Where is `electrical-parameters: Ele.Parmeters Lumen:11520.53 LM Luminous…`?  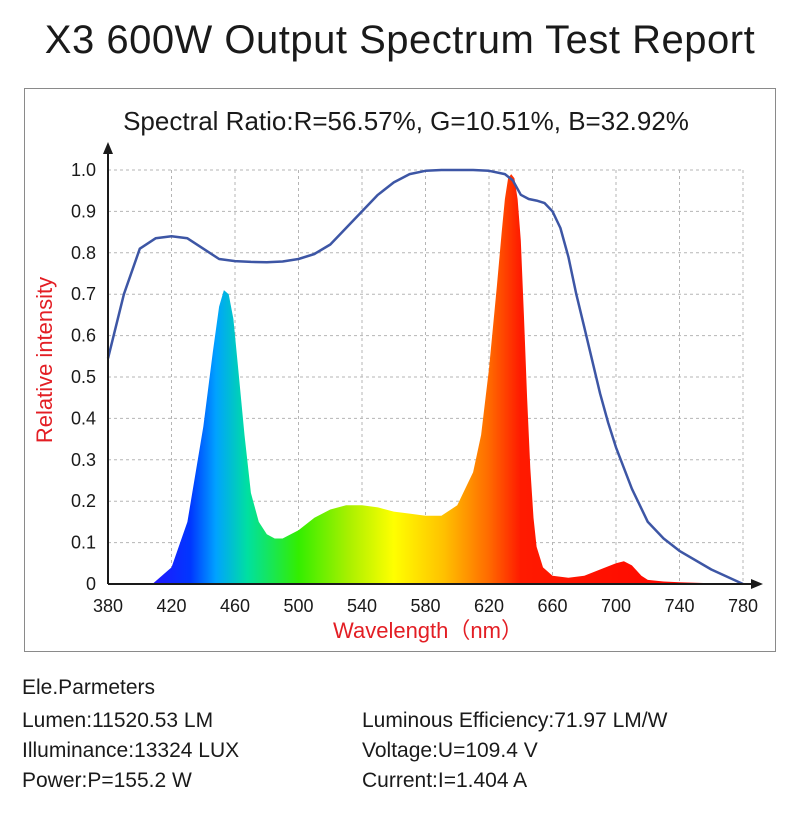
electrical-parameters: Ele.Parmeters Lumen:11520.53 LM Luminous… is located at coordinates (402, 736).